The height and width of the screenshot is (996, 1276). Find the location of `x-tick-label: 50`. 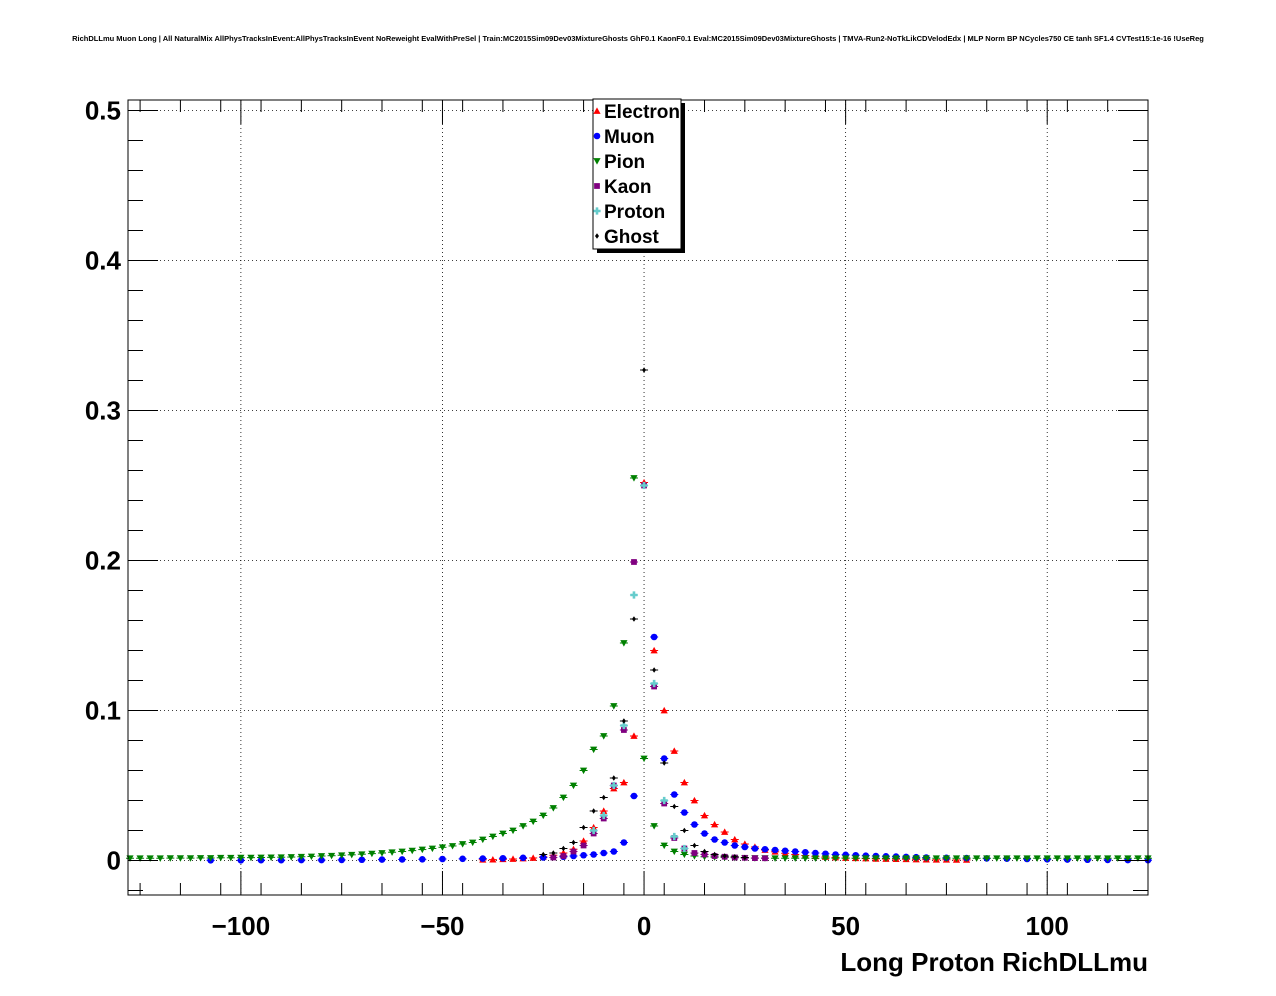

x-tick-label: 50 is located at coordinates (845, 926).